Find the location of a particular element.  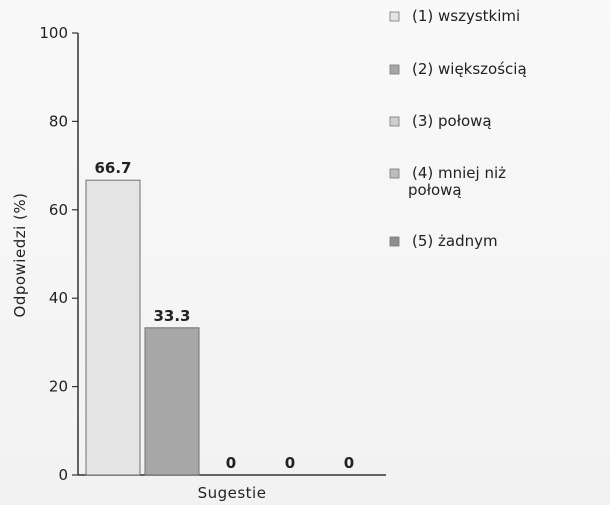

y-tick-label: 80 is located at coordinates (58, 121).